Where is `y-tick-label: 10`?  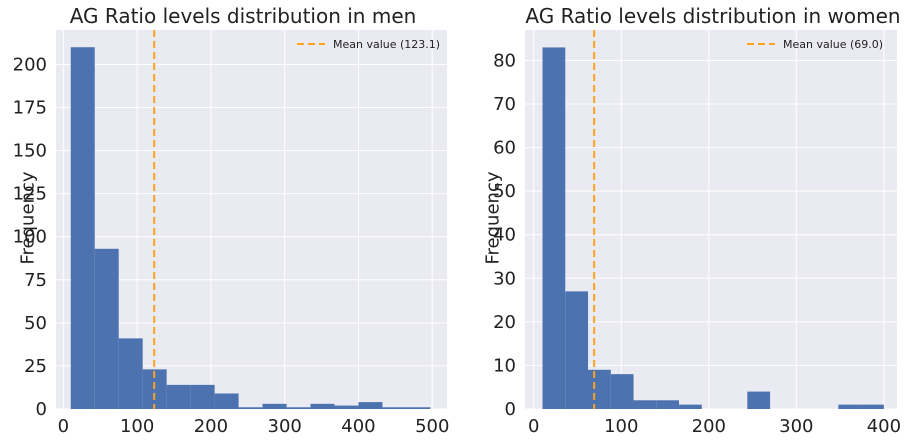 y-tick-label: 10 is located at coordinates (504, 365).